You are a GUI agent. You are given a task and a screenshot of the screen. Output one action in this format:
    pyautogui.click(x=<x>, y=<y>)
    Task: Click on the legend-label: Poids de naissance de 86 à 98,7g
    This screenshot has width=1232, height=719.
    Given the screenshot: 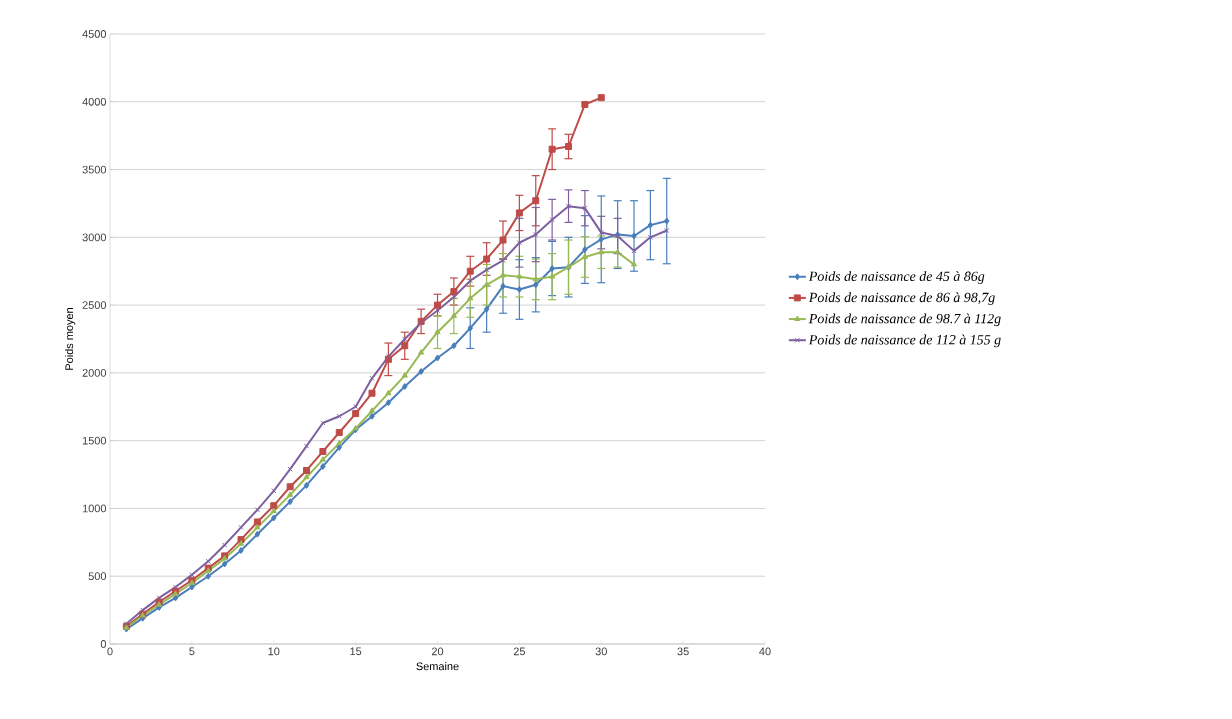 What is the action you would take?
    pyautogui.click(x=901, y=298)
    